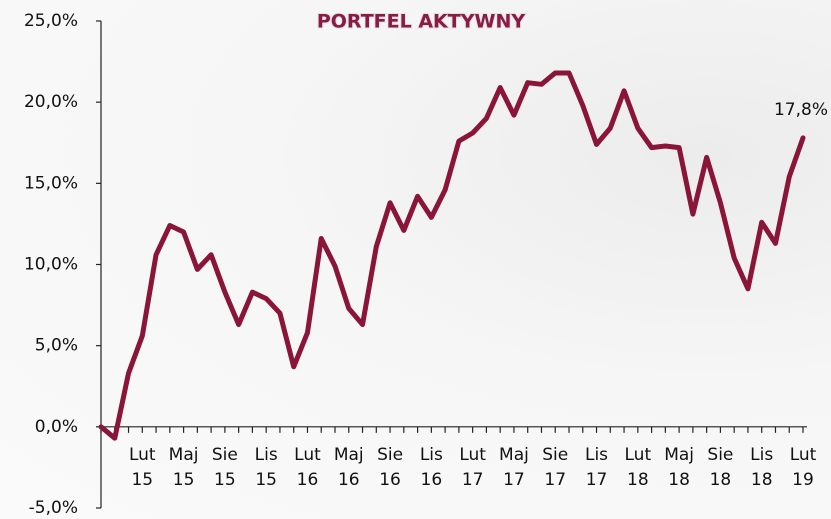 This screenshot has width=831, height=519. Describe the element at coordinates (51, 21) in the screenshot. I see `y-tick-label: 25,0%` at that location.